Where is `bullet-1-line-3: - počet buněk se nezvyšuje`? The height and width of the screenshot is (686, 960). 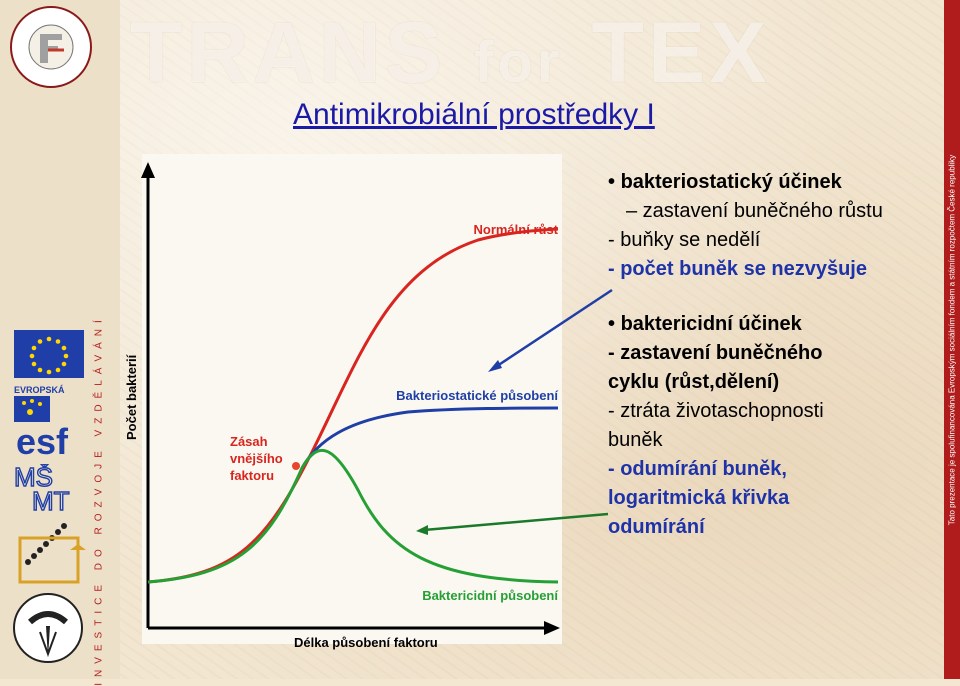
bullet-1-line-3: - počet buněk se nezvyšuje is located at coordinates (737, 269).